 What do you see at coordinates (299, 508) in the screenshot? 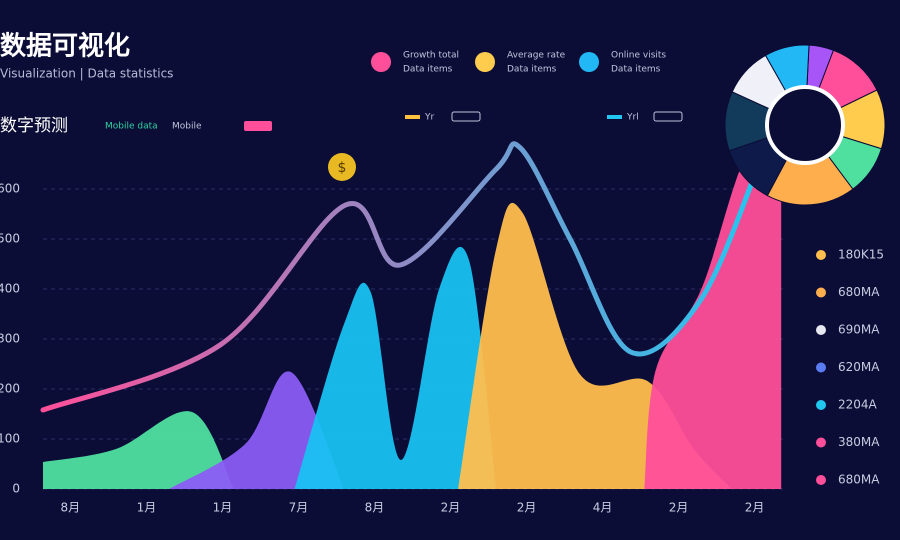
I see `x-tick-label: 7月` at bounding box center [299, 508].